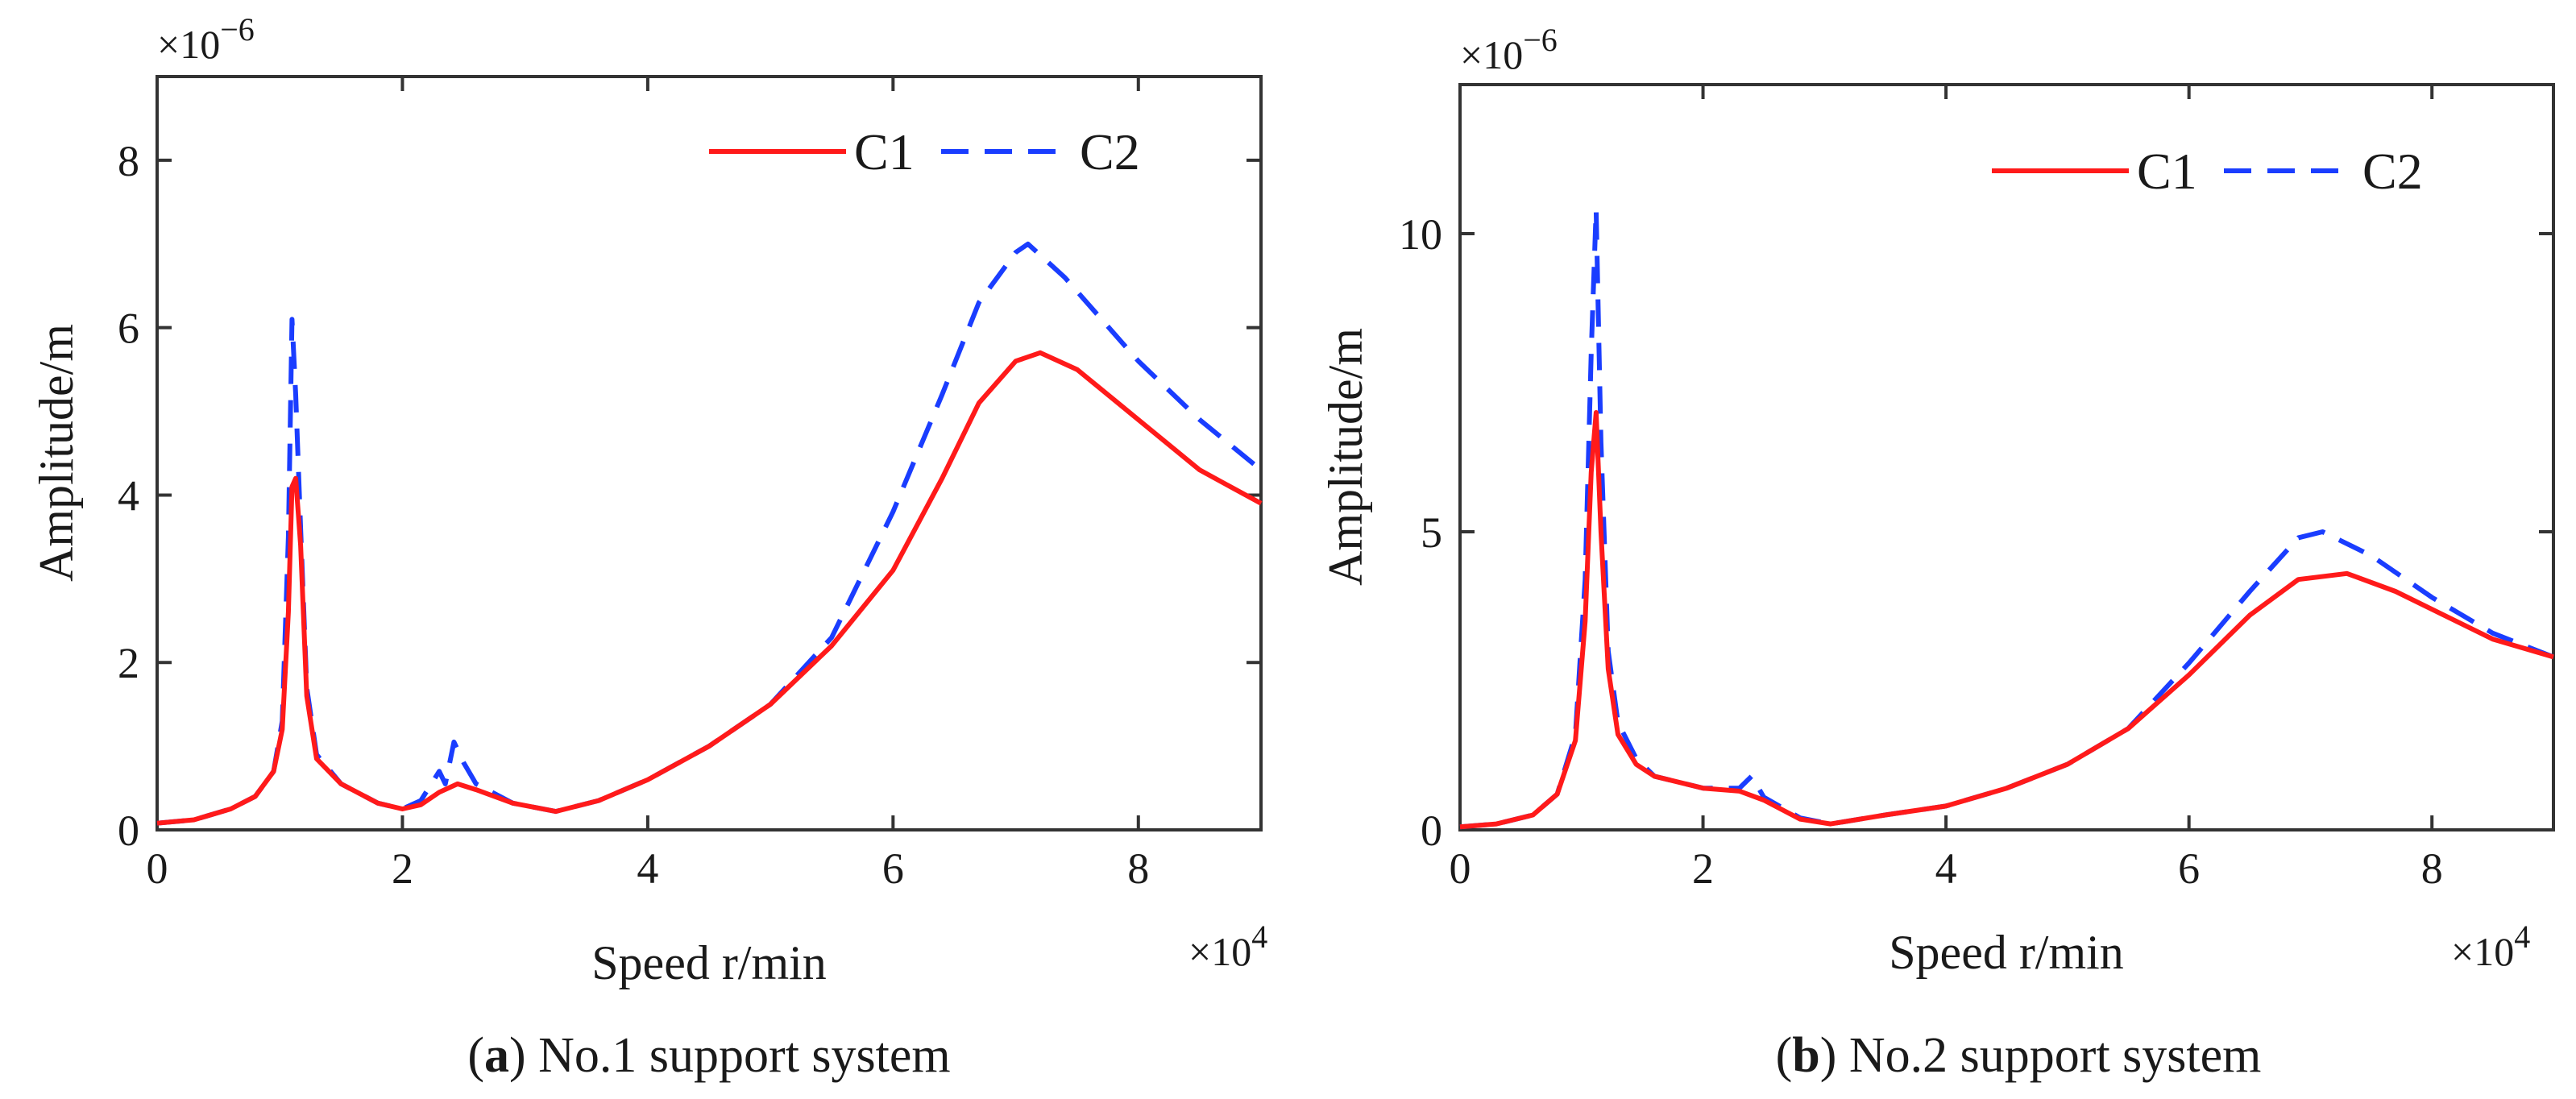 Image resolution: width=2576 pixels, height=1099 pixels. I want to click on y-tick-label-a-1: 2, so click(128, 663).